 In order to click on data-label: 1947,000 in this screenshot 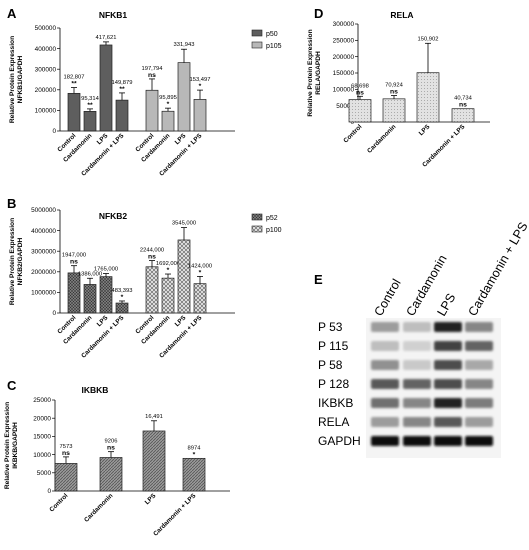, I will do `click(74, 256)`.